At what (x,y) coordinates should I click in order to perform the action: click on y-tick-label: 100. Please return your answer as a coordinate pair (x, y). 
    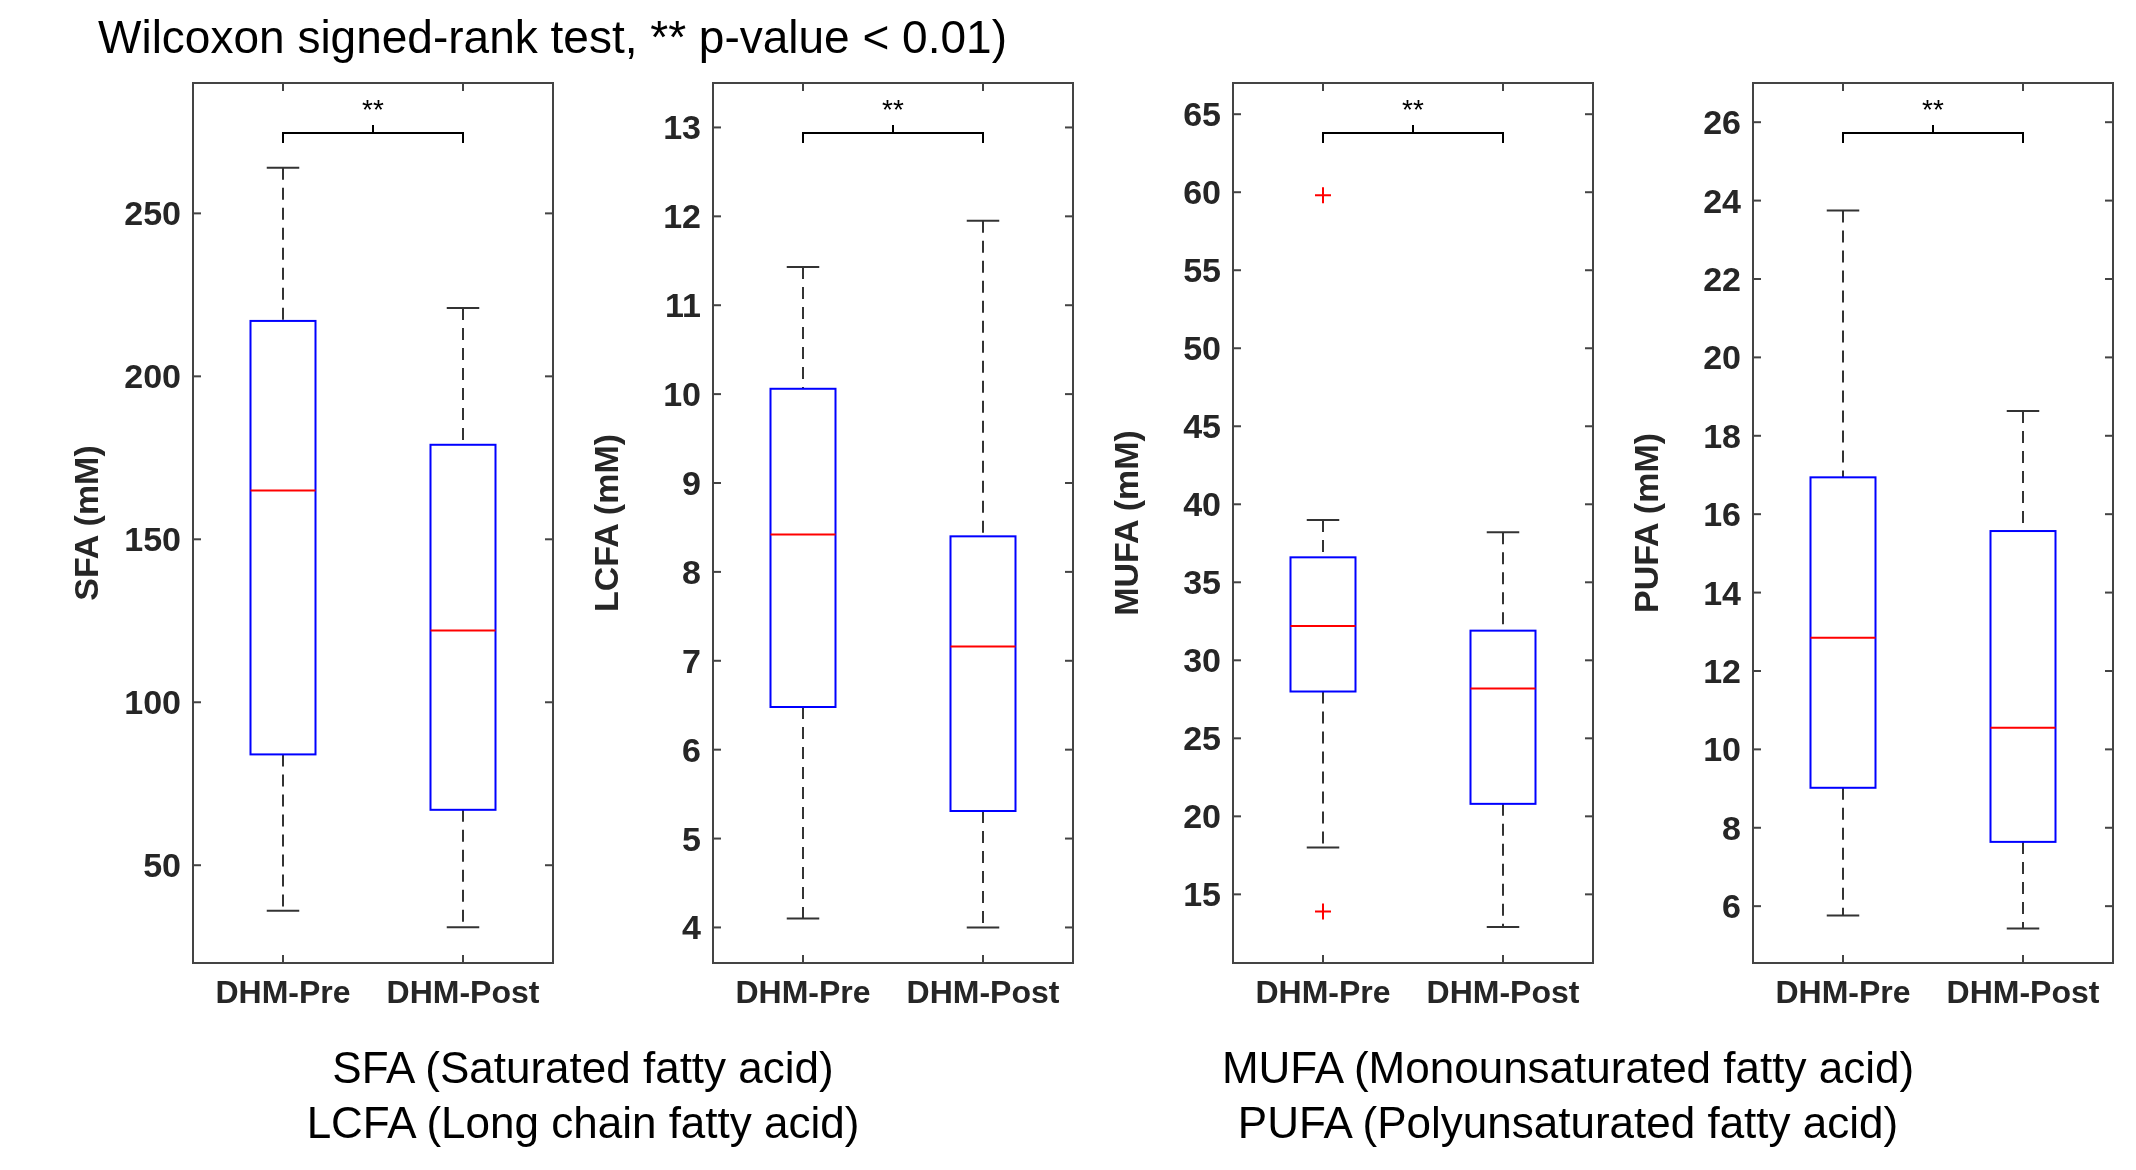
    Looking at the image, I should click on (152, 702).